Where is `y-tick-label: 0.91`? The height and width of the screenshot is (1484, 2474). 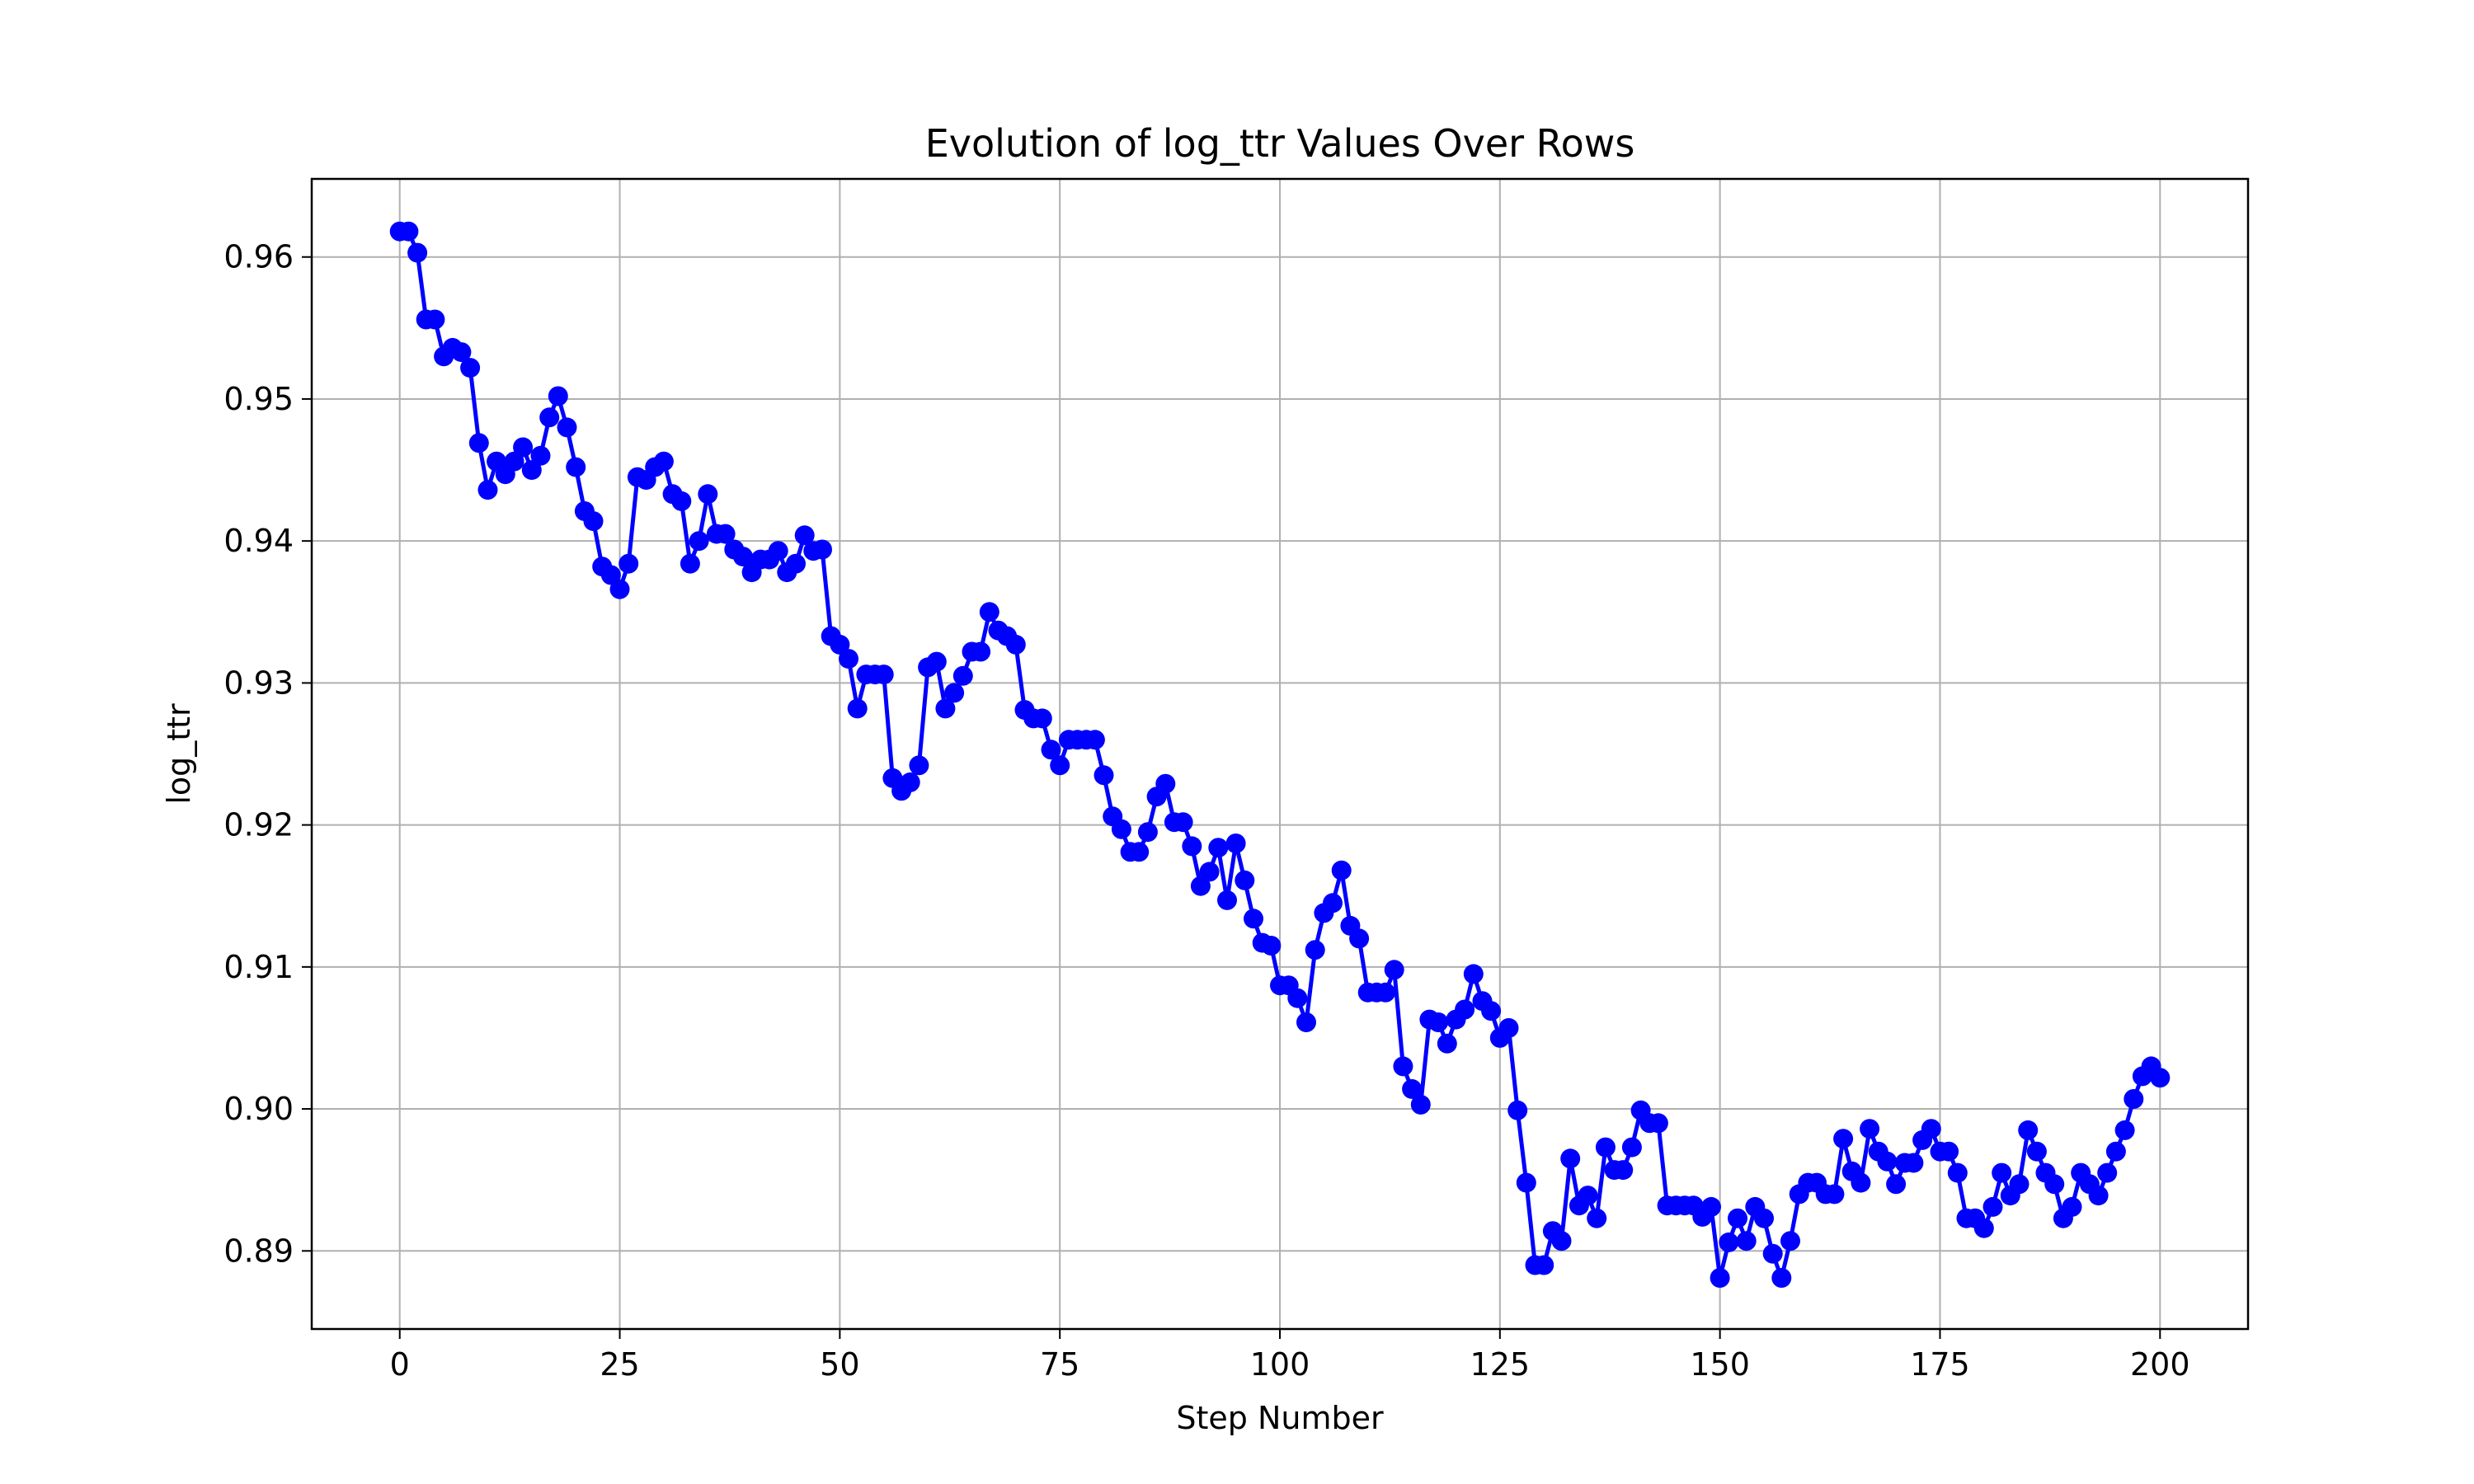 y-tick-label: 0.91 is located at coordinates (258, 967).